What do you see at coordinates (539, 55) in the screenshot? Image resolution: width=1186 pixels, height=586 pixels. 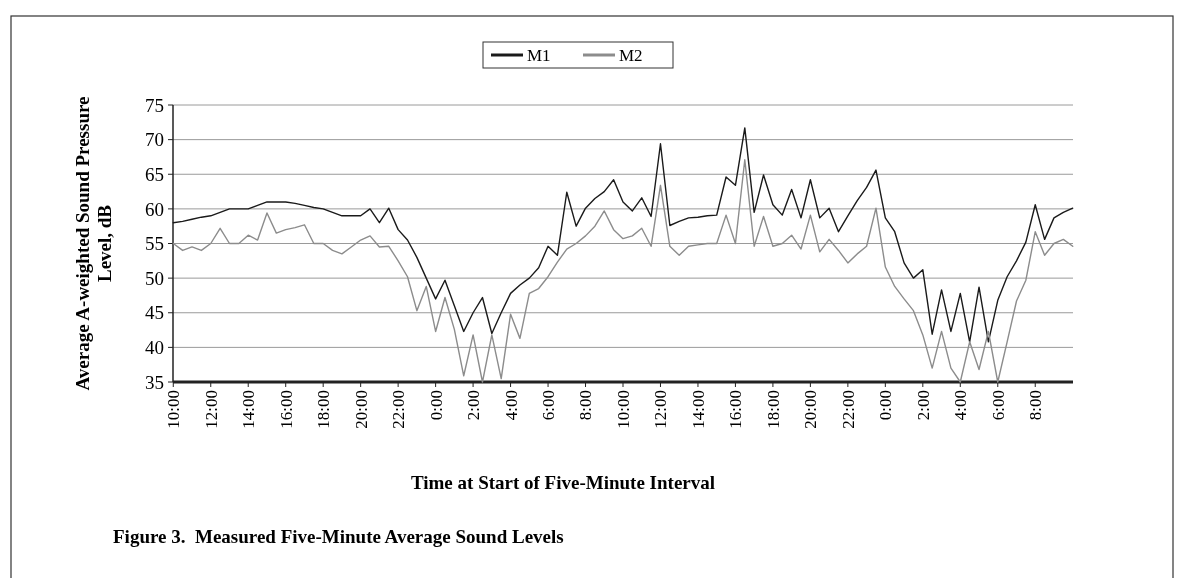 I see `legend-label: M1` at bounding box center [539, 55].